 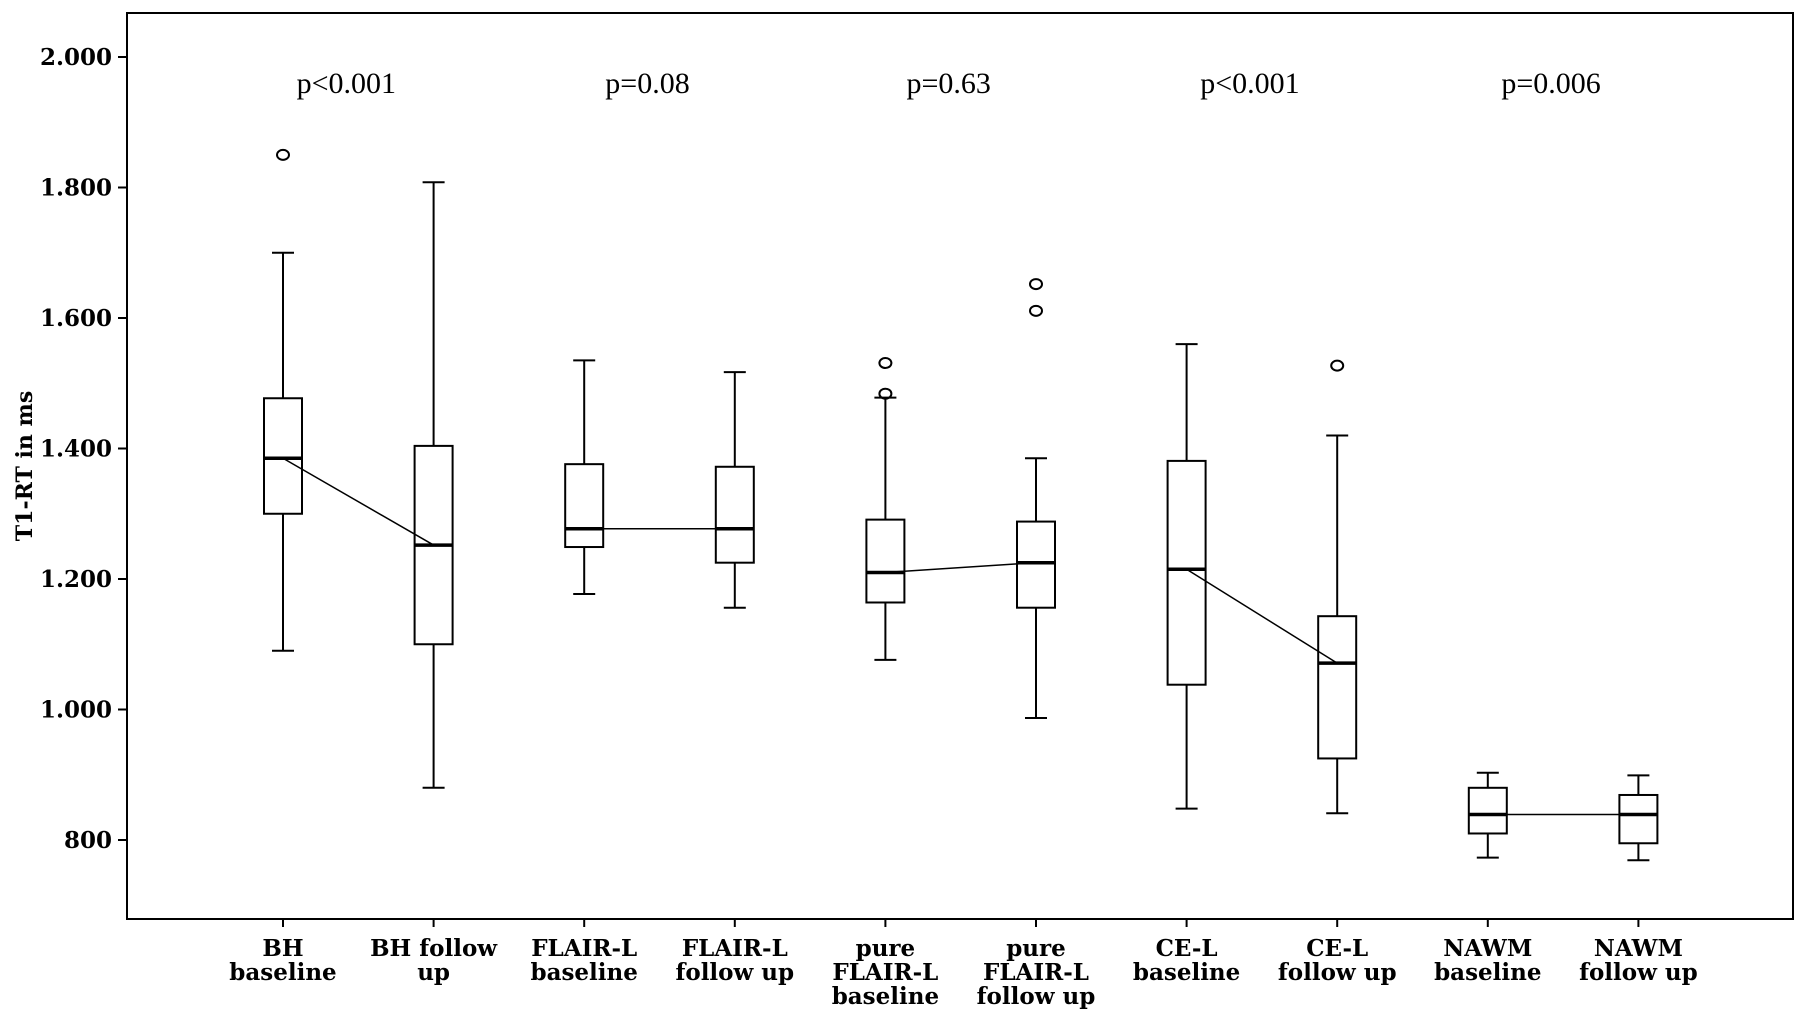 What do you see at coordinates (433, 972) in the screenshot?
I see `category-label-line: up` at bounding box center [433, 972].